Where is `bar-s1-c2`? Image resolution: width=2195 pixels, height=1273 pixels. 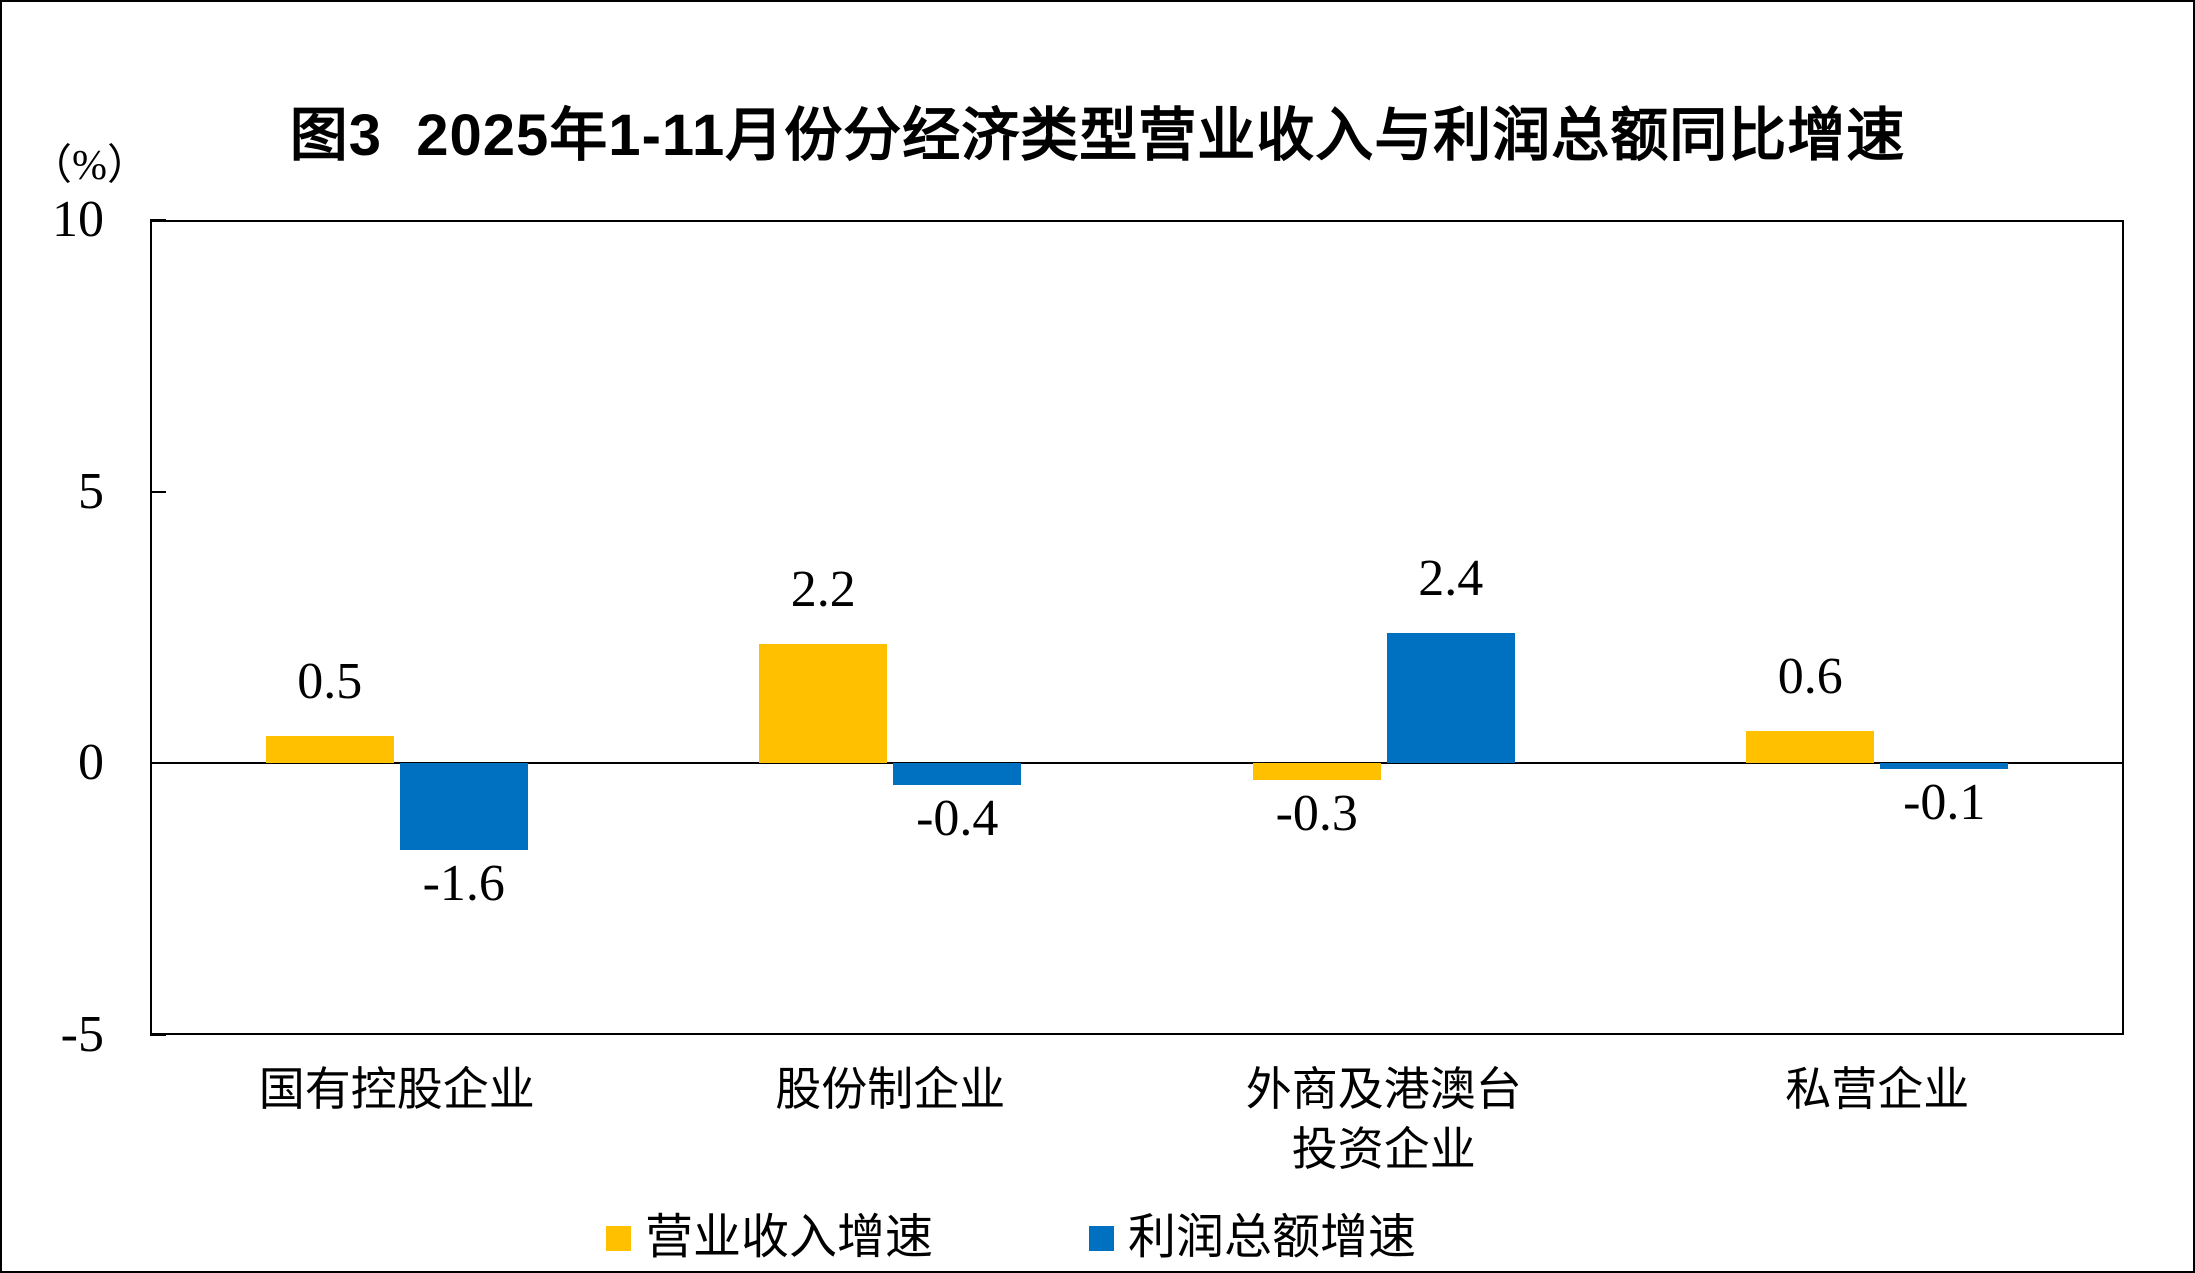
bar-s1-c2 is located at coordinates (1450, 698).